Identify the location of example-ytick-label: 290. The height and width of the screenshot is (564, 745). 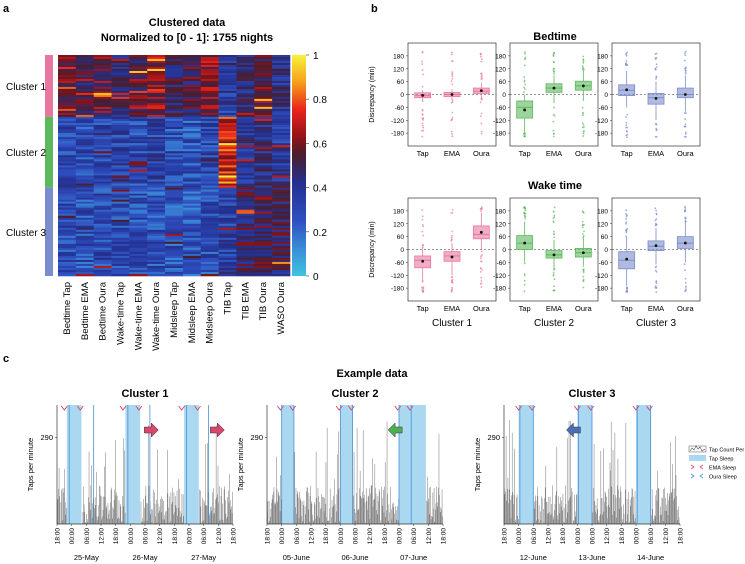
(493, 437).